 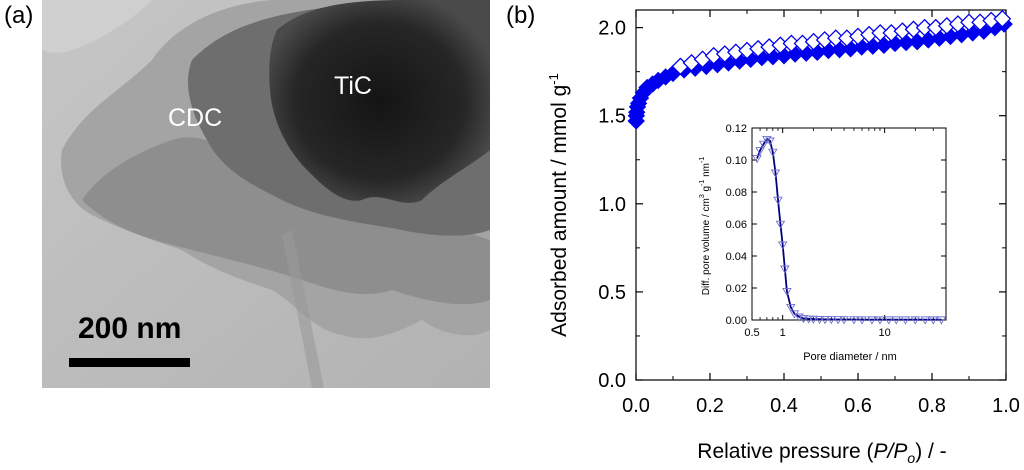 What do you see at coordinates (931, 451) in the screenshot?
I see `main-x-label-part-4: ) / -` at bounding box center [931, 451].